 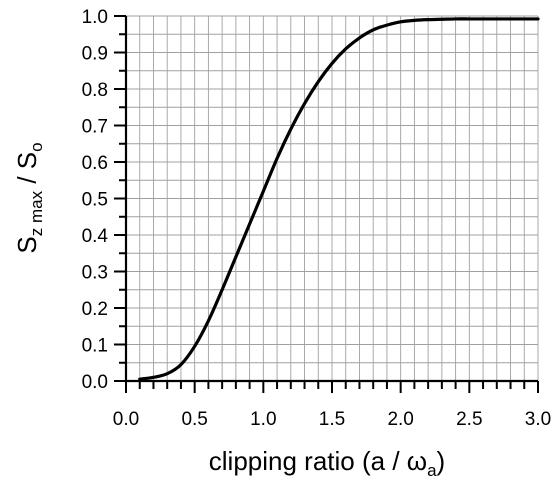 I want to click on x-tick-label: 0.5, so click(x=194, y=419).